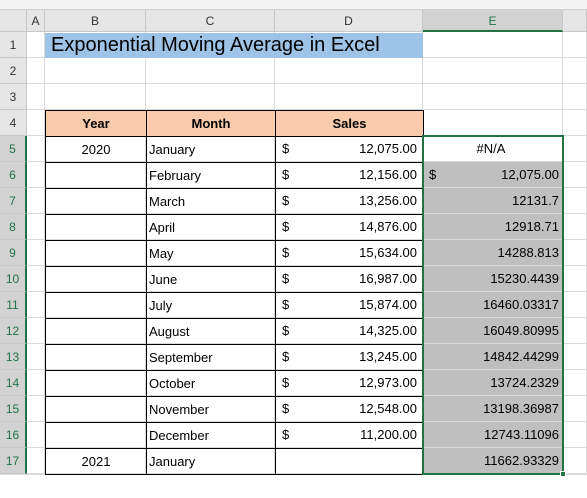 This screenshot has width=587, height=498. What do you see at coordinates (493, 409) in the screenshot?
I see `ema-cell: 13198.36987` at bounding box center [493, 409].